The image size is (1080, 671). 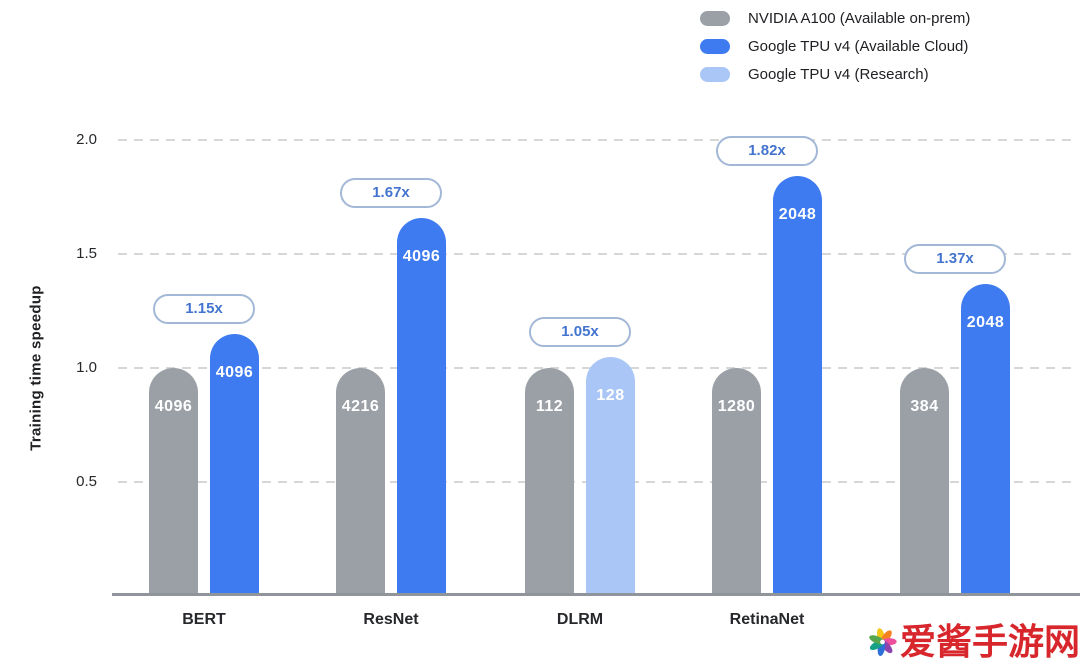 I want to click on watermark-text: 爱酱手游网, so click(x=989, y=641).